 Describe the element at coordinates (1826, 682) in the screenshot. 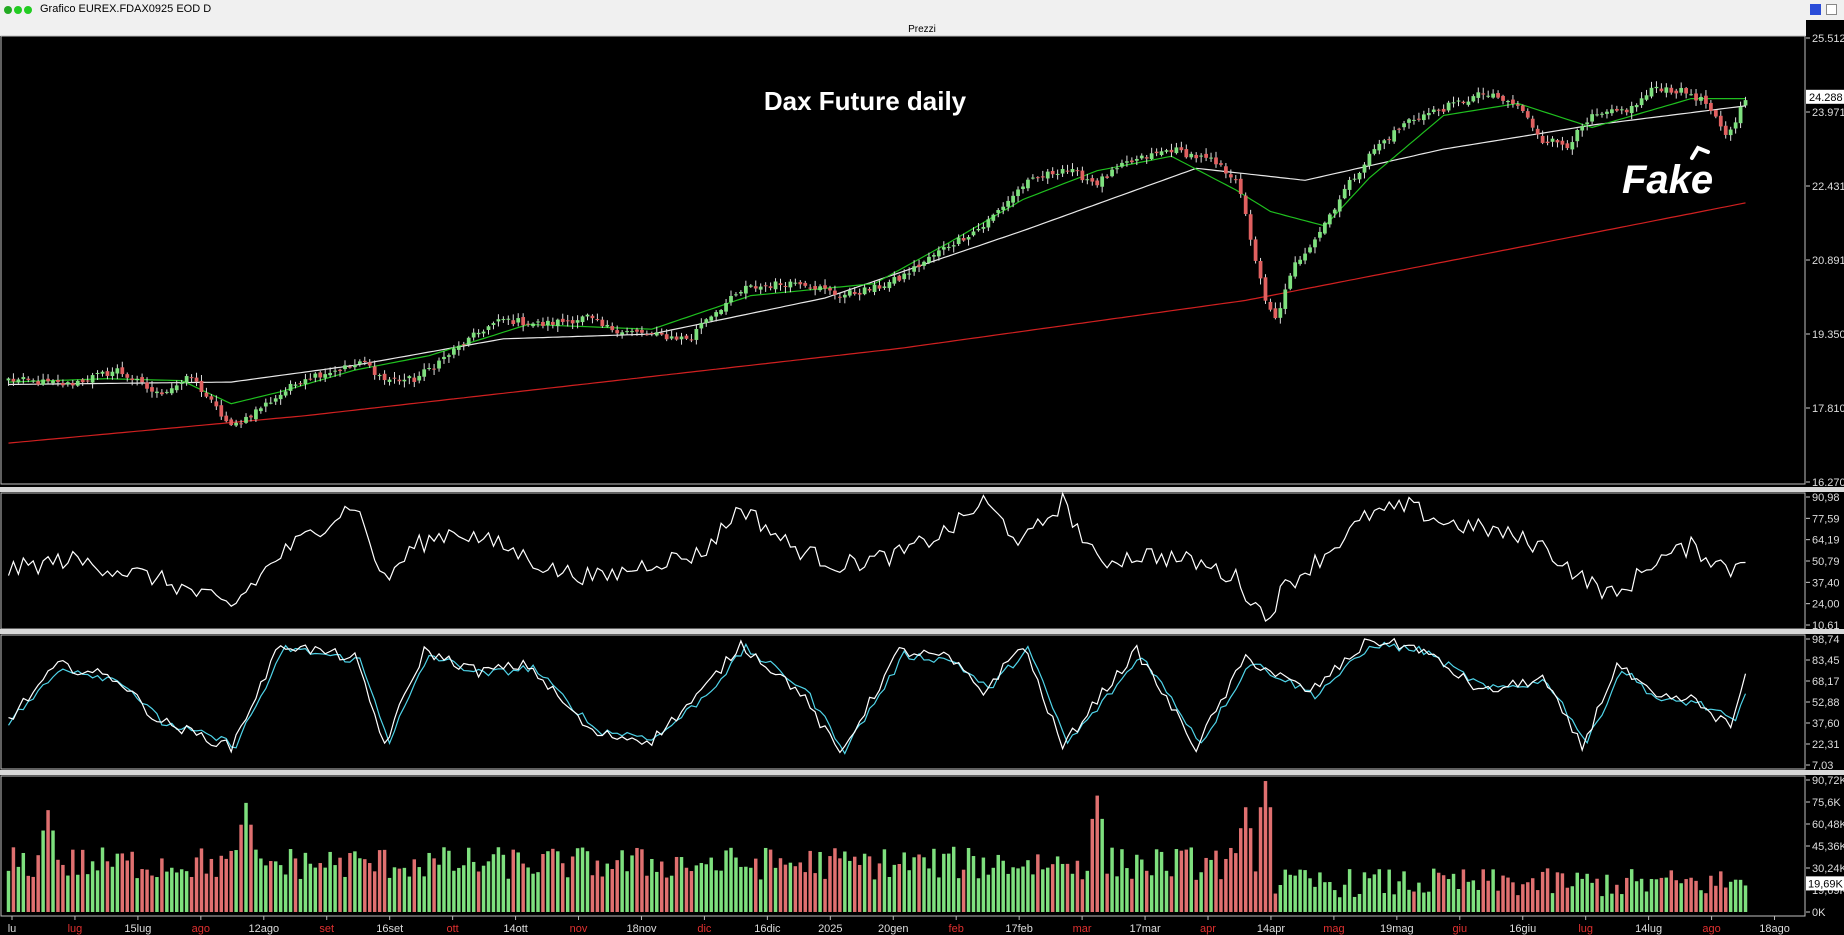

I see `y-tick-label: 68,17` at that location.